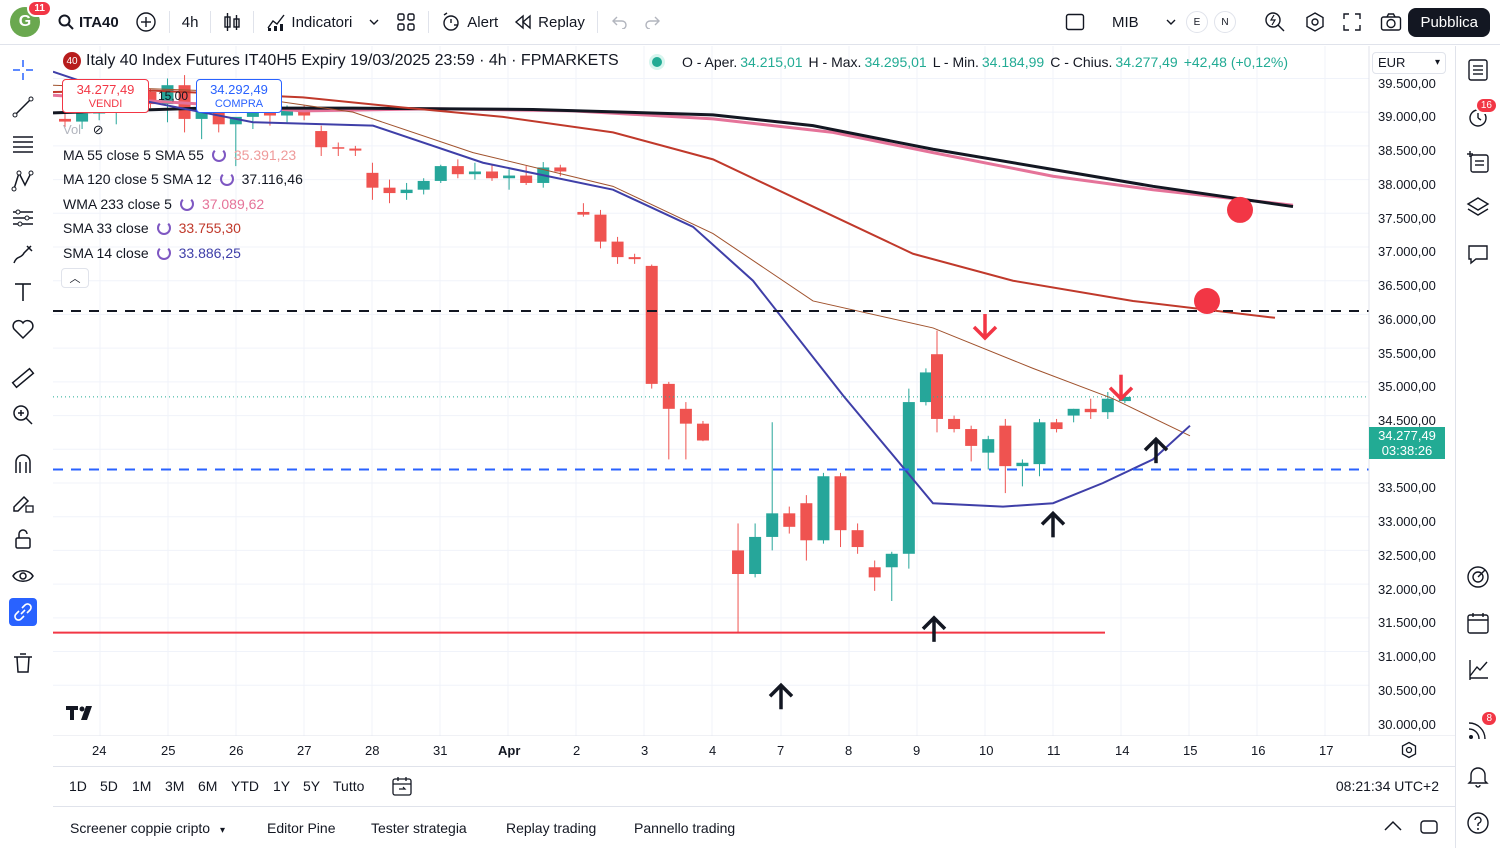  What do you see at coordinates (1171, 22) in the screenshot?
I see `compare-dropdown` at bounding box center [1171, 22].